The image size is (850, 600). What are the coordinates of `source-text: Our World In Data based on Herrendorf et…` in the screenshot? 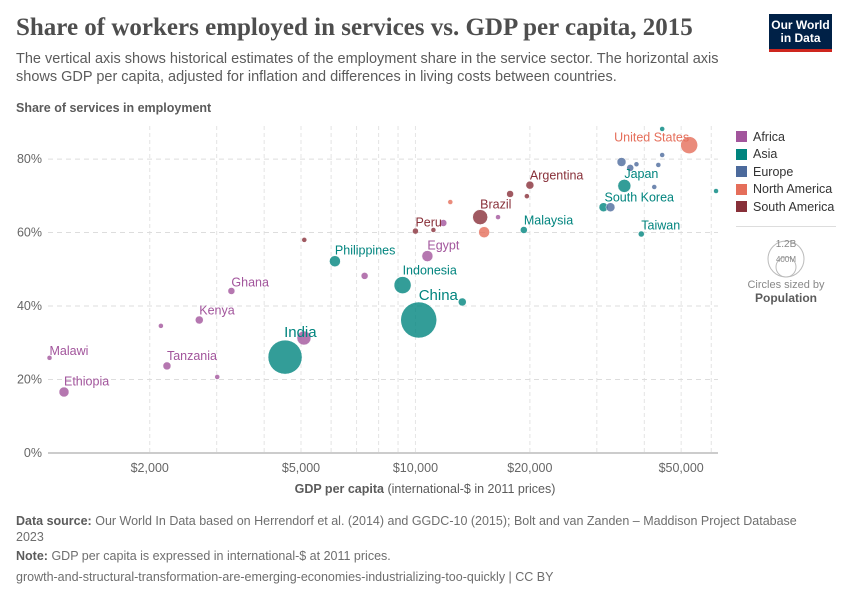 It's located at (406, 529).